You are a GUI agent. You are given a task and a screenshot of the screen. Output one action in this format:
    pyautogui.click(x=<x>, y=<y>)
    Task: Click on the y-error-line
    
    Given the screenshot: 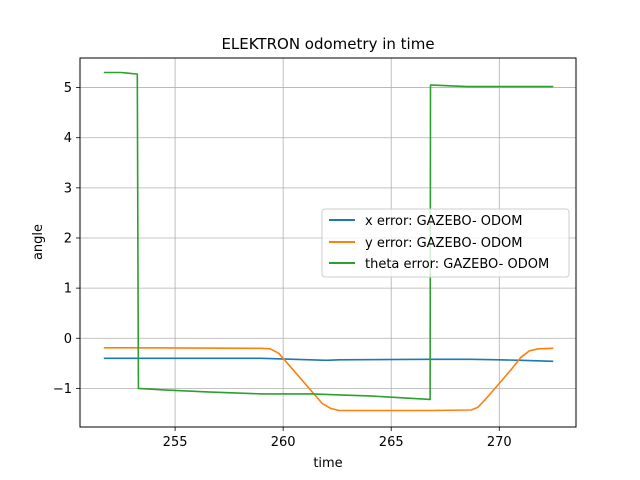 What is the action you would take?
    pyautogui.click(x=328, y=379)
    